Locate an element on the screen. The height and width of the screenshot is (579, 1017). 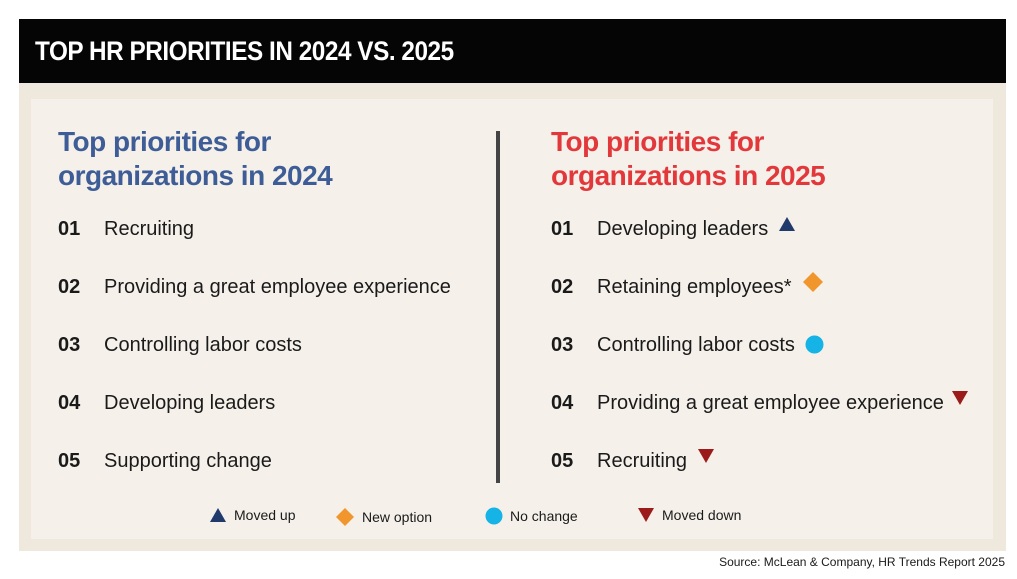
priorities-2025-heading: Top priorities for organizations in 2025 is located at coordinates (771, 159).